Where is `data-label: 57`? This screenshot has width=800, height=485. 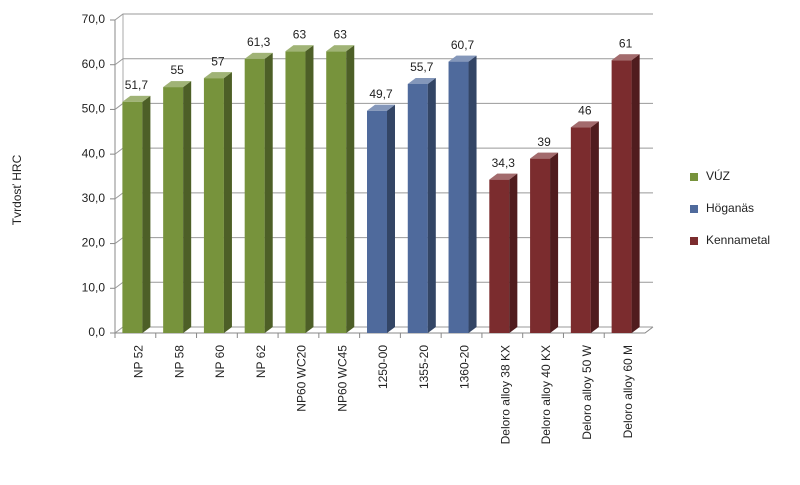
data-label: 57 is located at coordinates (218, 61).